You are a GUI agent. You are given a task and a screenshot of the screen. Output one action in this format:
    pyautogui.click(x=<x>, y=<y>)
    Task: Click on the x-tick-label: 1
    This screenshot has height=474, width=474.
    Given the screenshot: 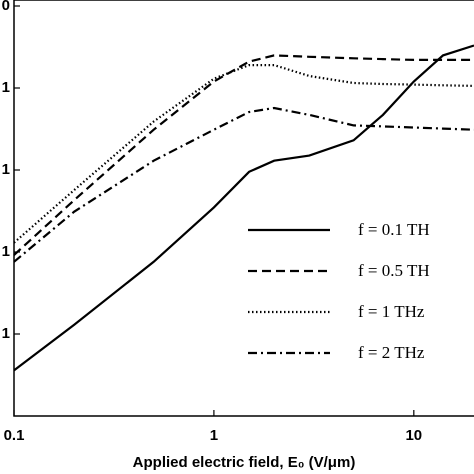 What is the action you would take?
    pyautogui.click(x=214, y=435)
    